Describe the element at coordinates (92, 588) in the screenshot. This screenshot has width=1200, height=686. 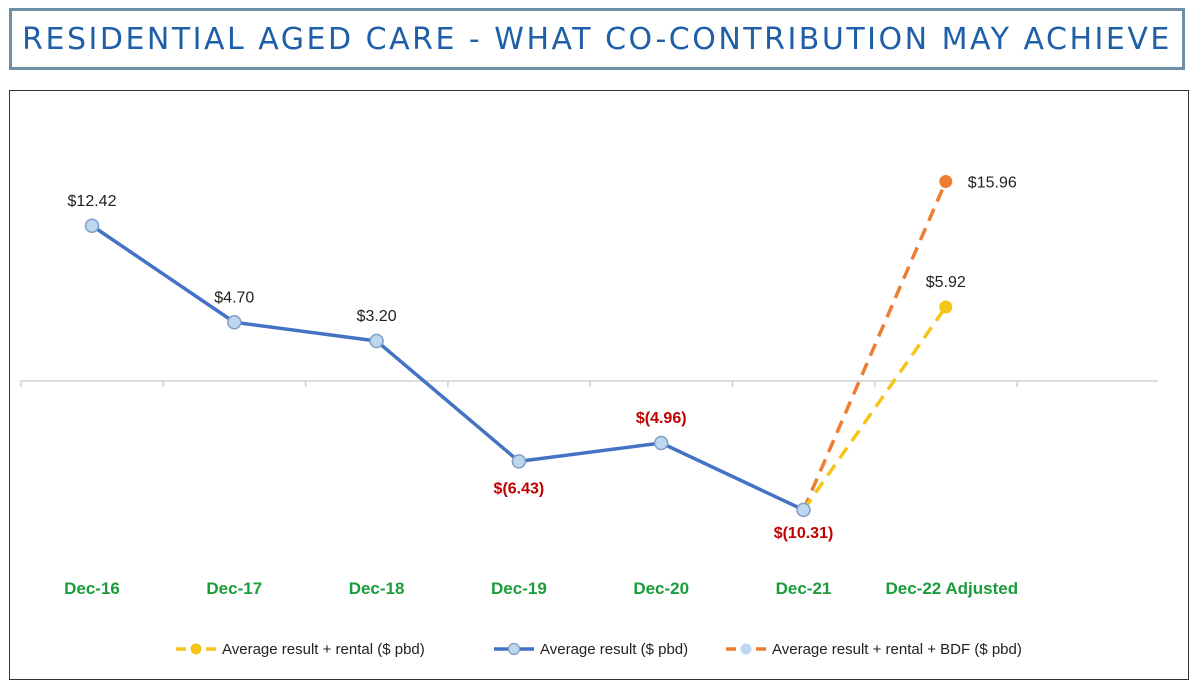
I see `category-label: Dec-16` at that location.